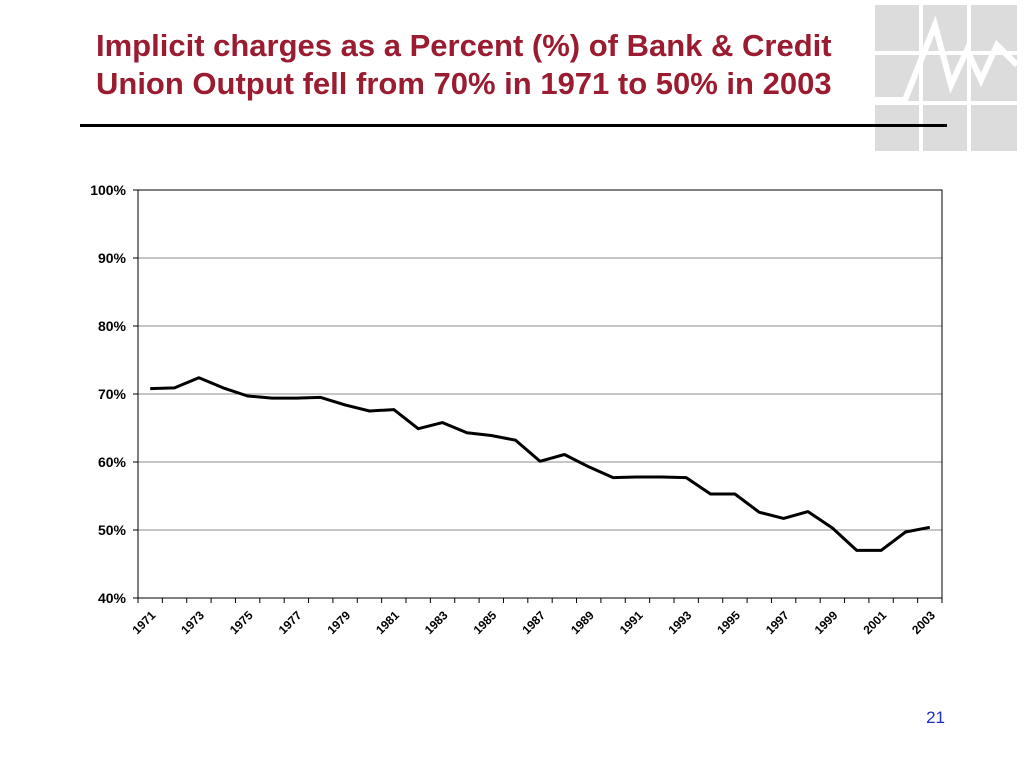 Image resolution: width=1024 pixels, height=768 pixels. I want to click on x-tick-label: 1985, so click(485, 622).